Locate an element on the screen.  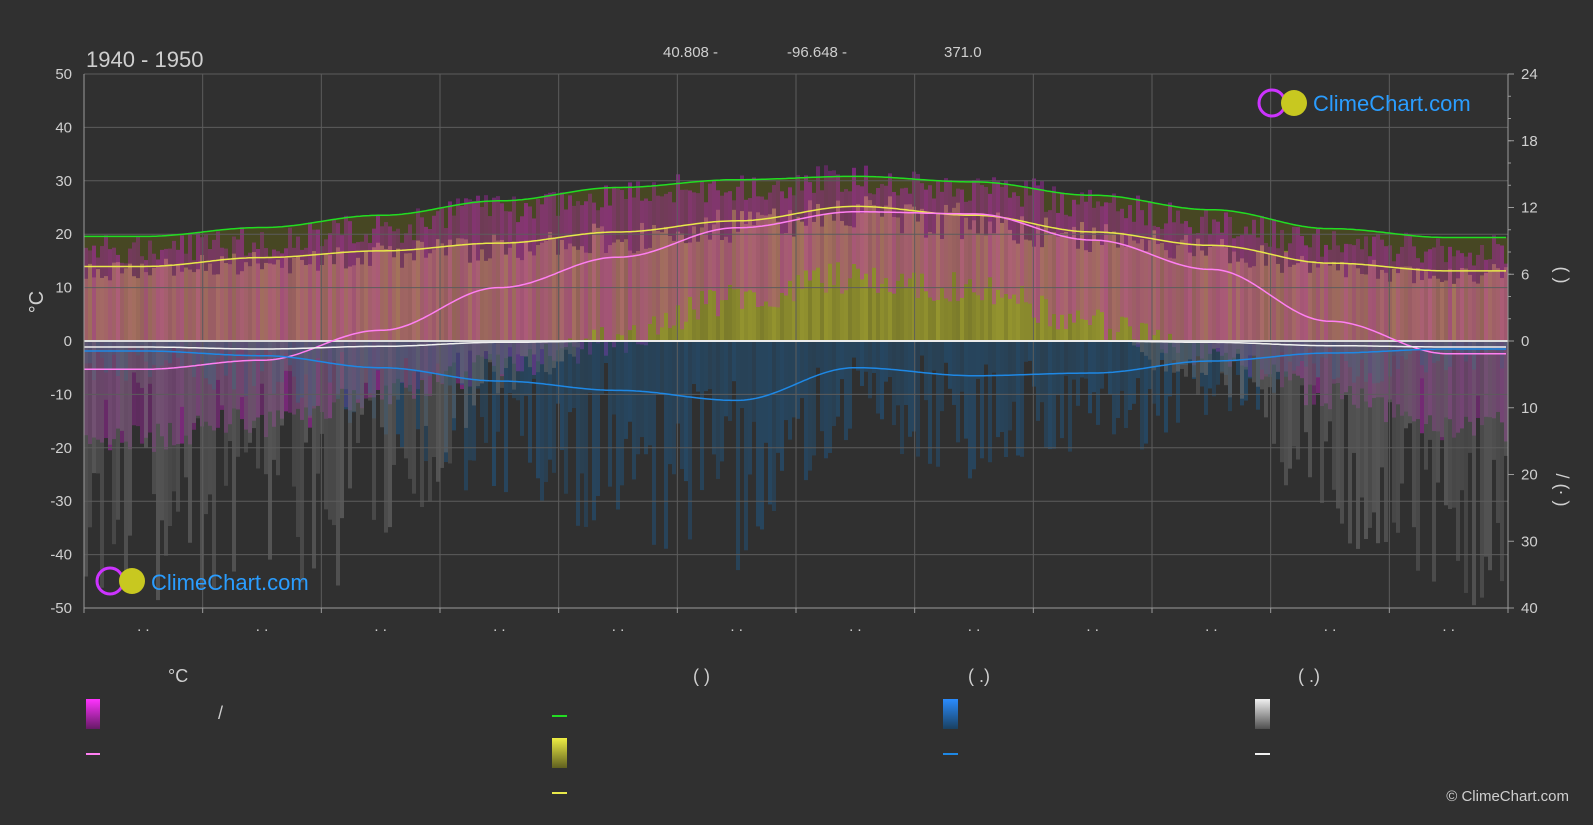
y-right-top-tick-label: 18 is located at coordinates (1529, 141).